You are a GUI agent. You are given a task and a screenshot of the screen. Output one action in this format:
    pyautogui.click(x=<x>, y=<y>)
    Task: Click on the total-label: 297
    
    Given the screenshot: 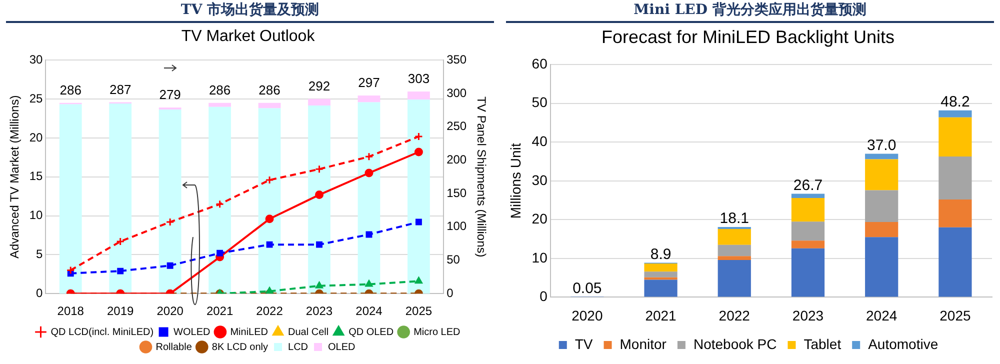 What is the action you would take?
    pyautogui.click(x=369, y=82)
    